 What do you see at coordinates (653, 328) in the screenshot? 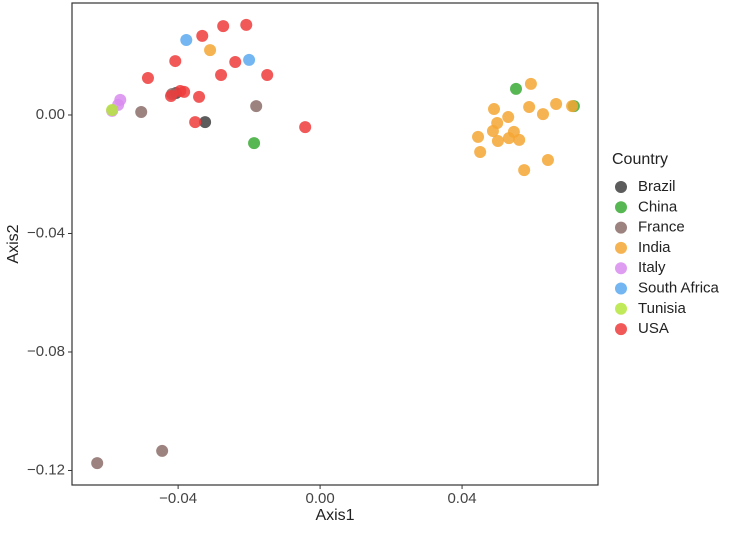
I see `legend-label: USA` at bounding box center [653, 328].